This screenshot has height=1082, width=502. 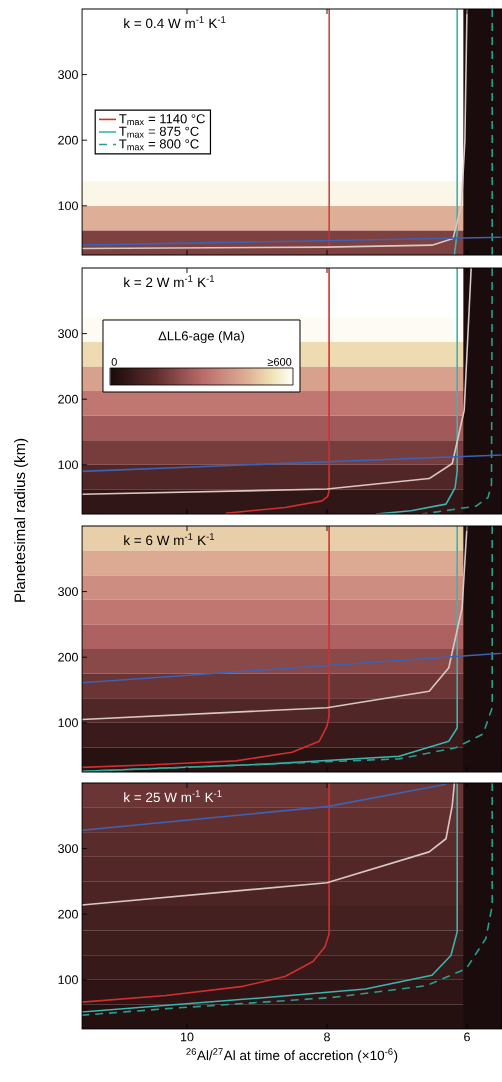 What do you see at coordinates (173, 796) in the screenshot?
I see `chart-title: k = 25 W m$^{-1}$ K$^{-1}$` at bounding box center [173, 796].